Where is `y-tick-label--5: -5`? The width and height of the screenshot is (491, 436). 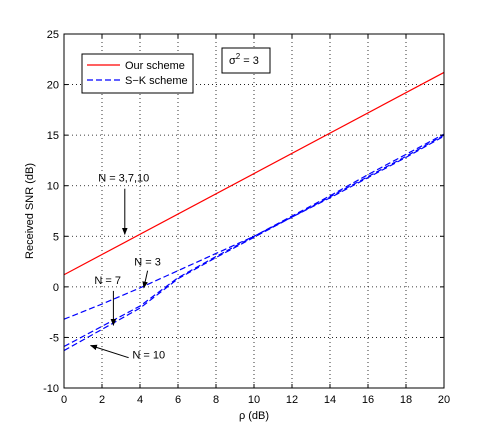
y-tick-label--5: -5 is located at coordinates (54, 338).